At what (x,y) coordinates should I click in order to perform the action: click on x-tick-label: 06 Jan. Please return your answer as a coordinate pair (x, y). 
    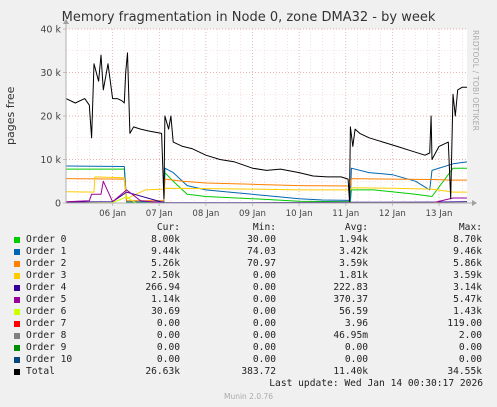
    Looking at the image, I should click on (112, 214).